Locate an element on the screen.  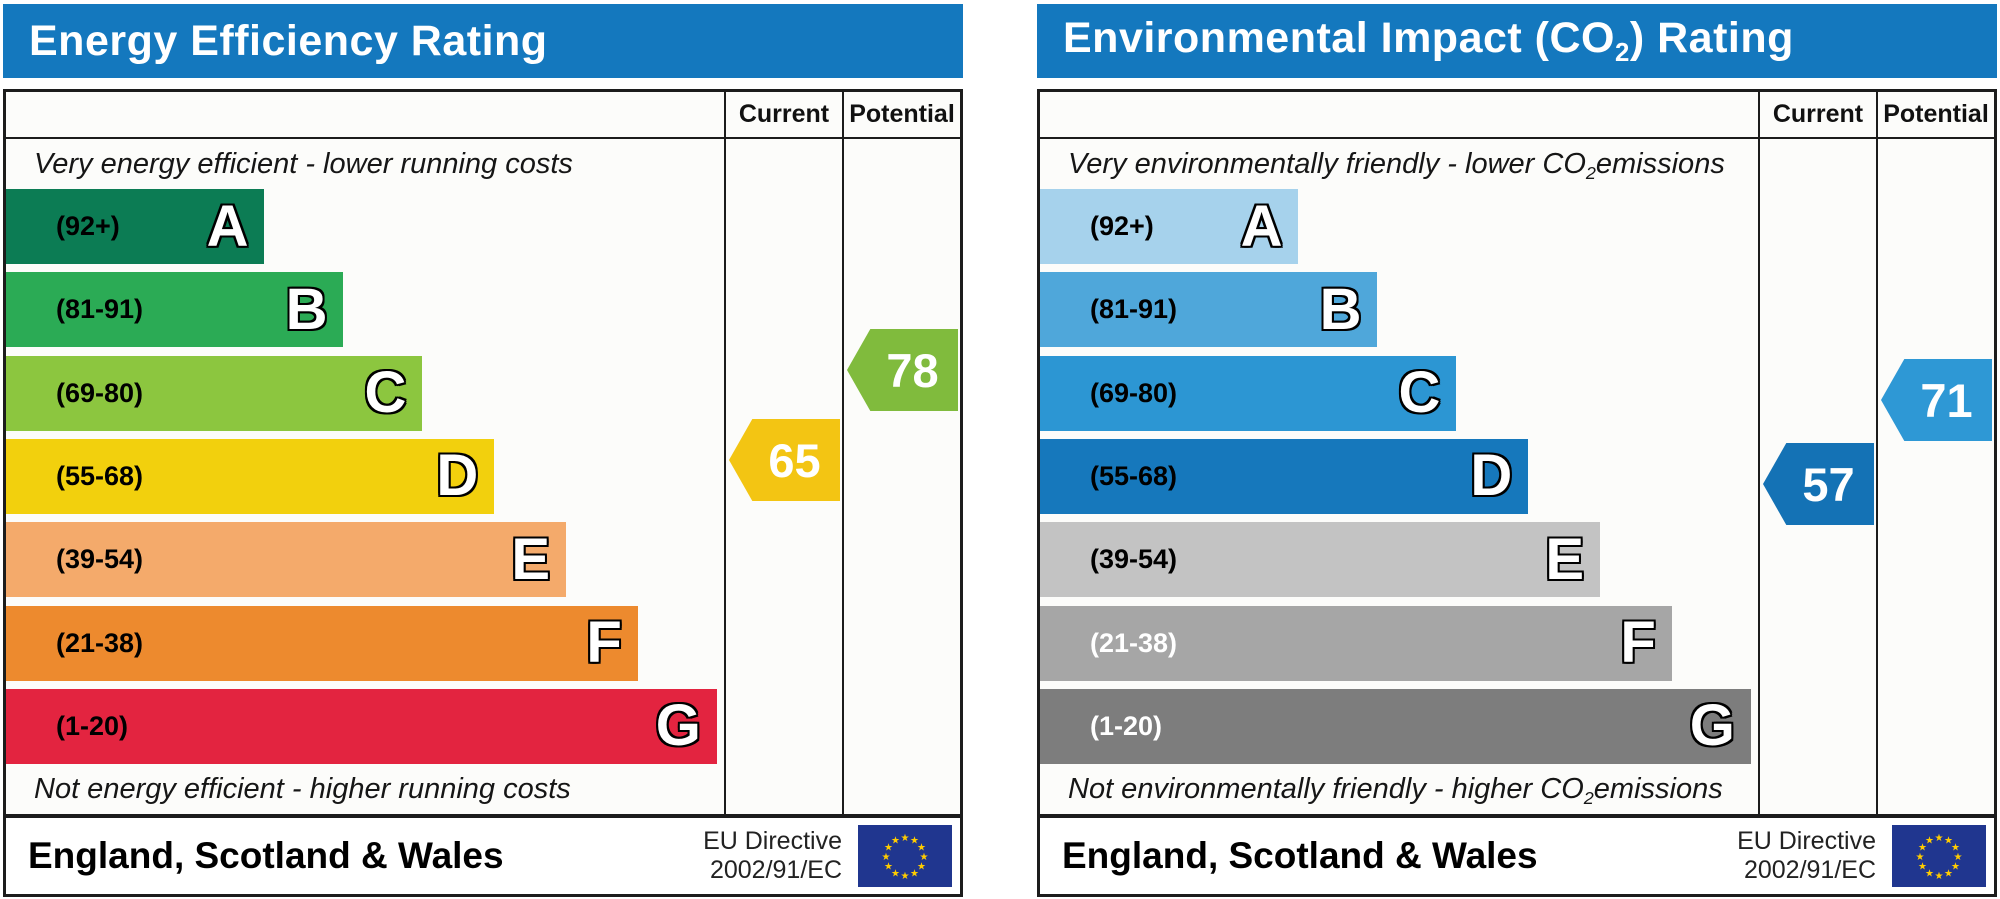
band-row-c: (69-80) C is located at coordinates (365, 393).